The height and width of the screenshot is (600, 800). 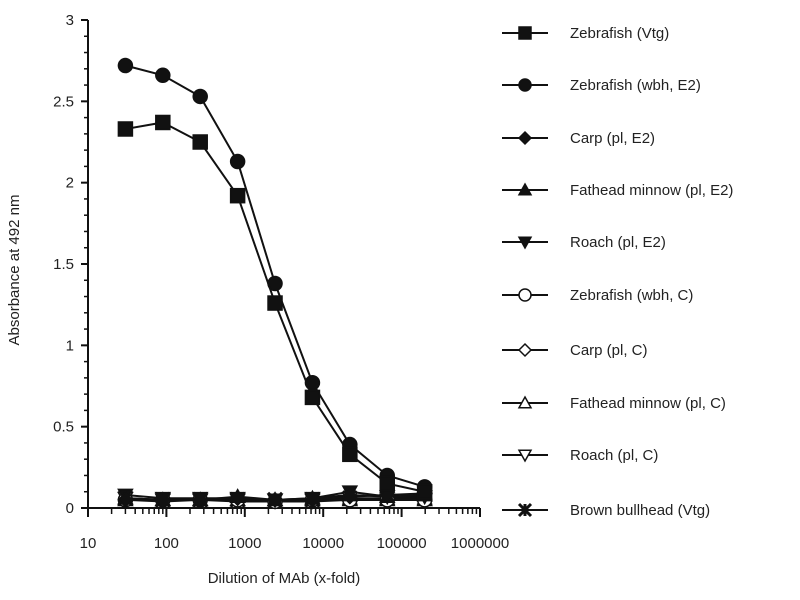 I want to click on y-tick-label: 0, so click(x=70, y=508).